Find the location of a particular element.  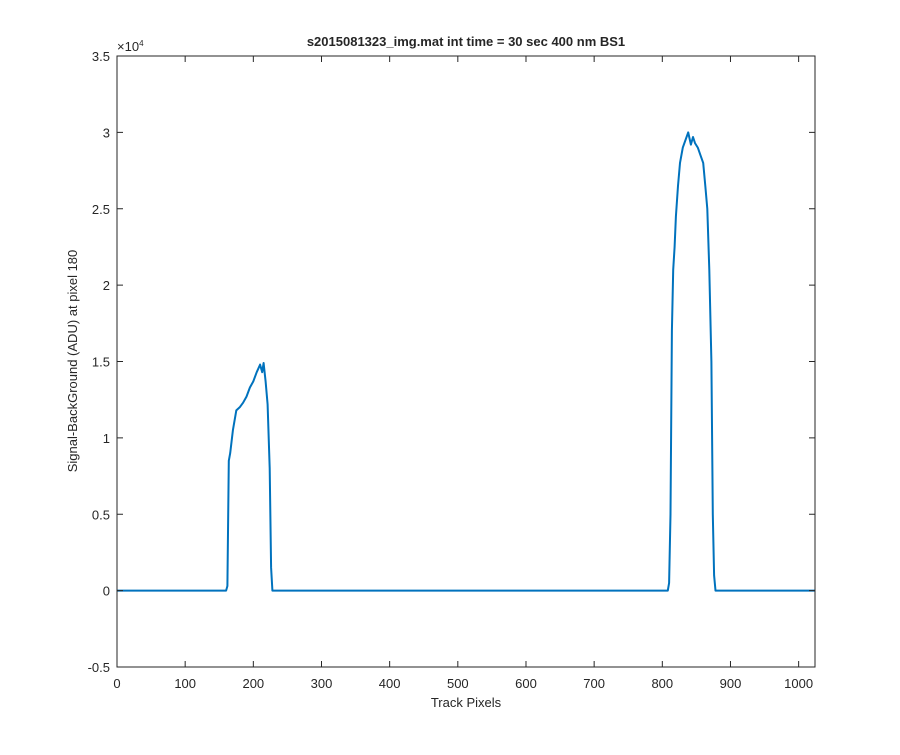

x-tick-label: 1000 is located at coordinates (798, 683).